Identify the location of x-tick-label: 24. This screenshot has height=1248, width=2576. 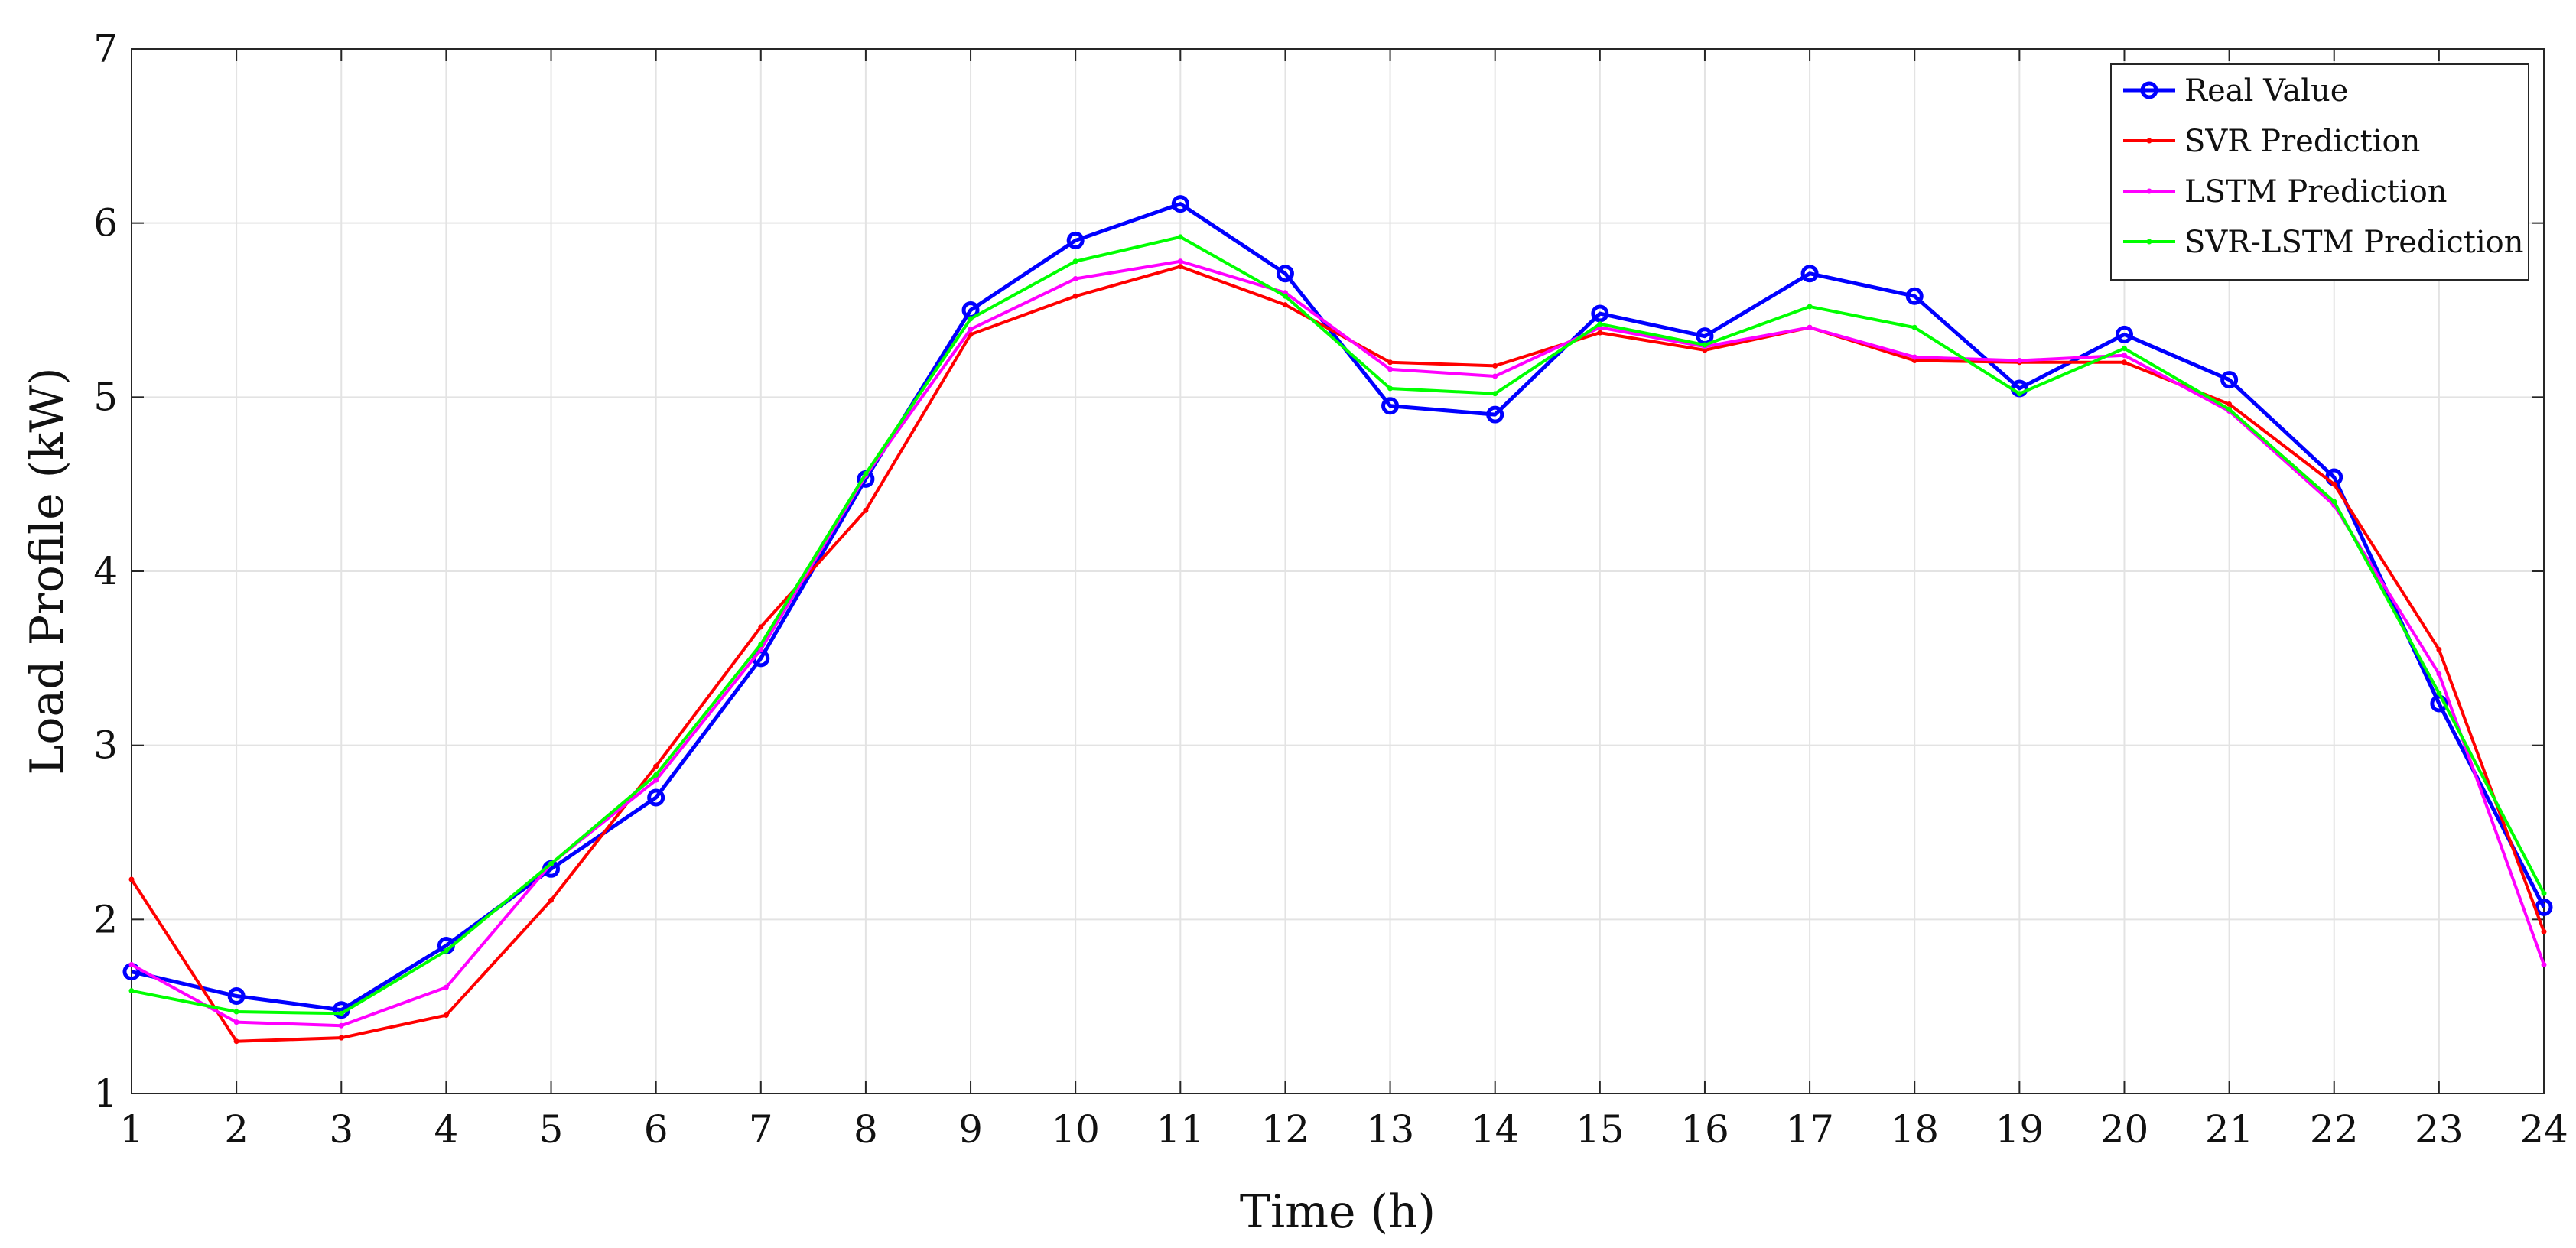
(2543, 1129).